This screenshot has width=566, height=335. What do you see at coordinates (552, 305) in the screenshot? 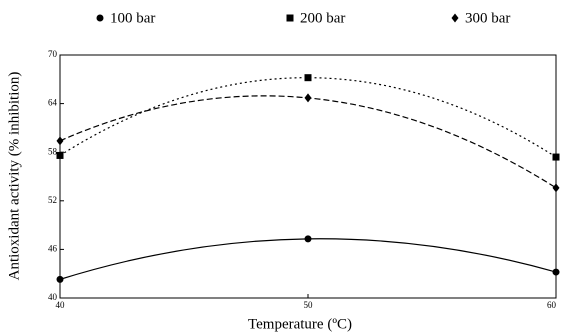
I see `x-tick-label: 60` at bounding box center [552, 305].